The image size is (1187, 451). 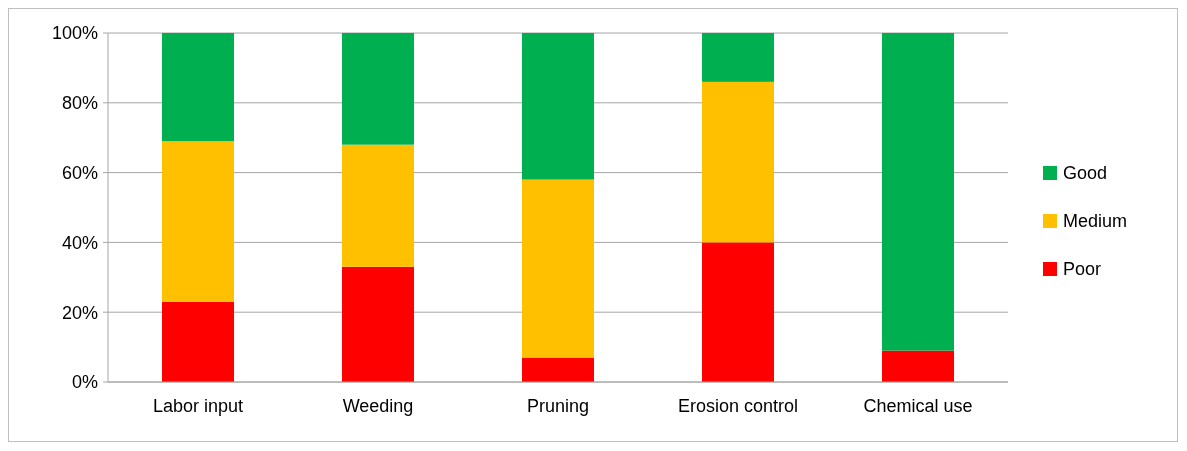 What do you see at coordinates (1095, 221) in the screenshot?
I see `legend-label: Medium` at bounding box center [1095, 221].